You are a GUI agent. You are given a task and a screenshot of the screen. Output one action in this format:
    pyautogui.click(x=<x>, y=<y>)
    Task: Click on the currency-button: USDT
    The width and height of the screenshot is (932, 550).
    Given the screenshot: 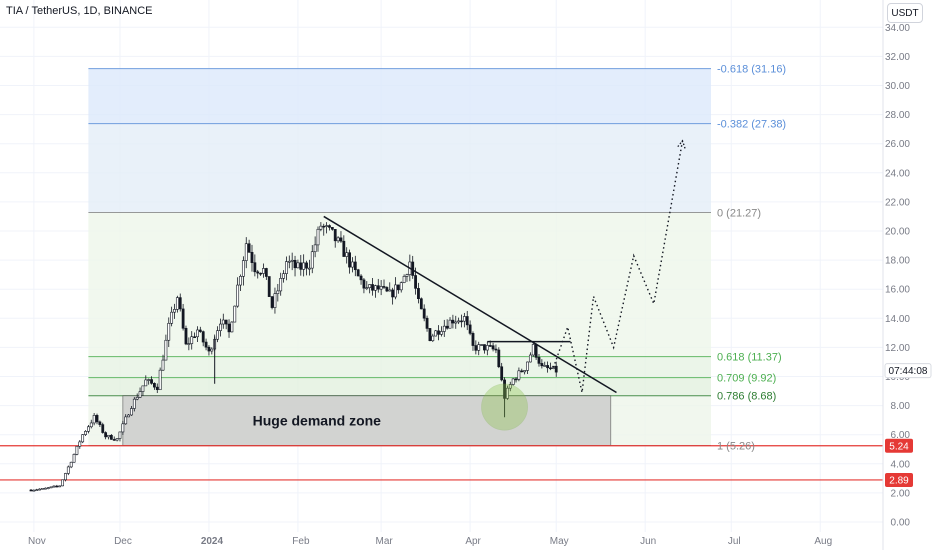 What is the action you would take?
    pyautogui.click(x=905, y=13)
    